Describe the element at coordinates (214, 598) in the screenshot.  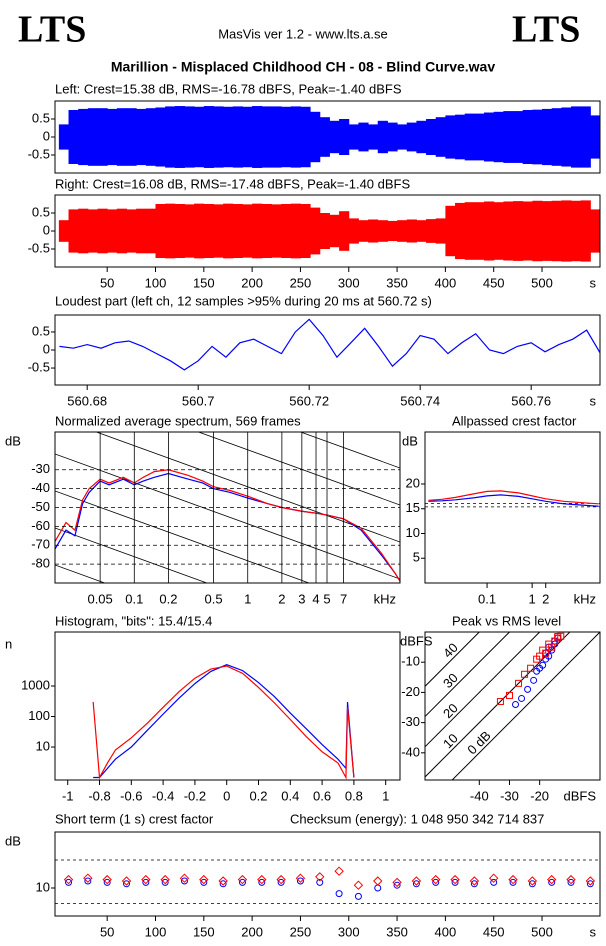
I see `x-tick-label: 0.5` at that location.